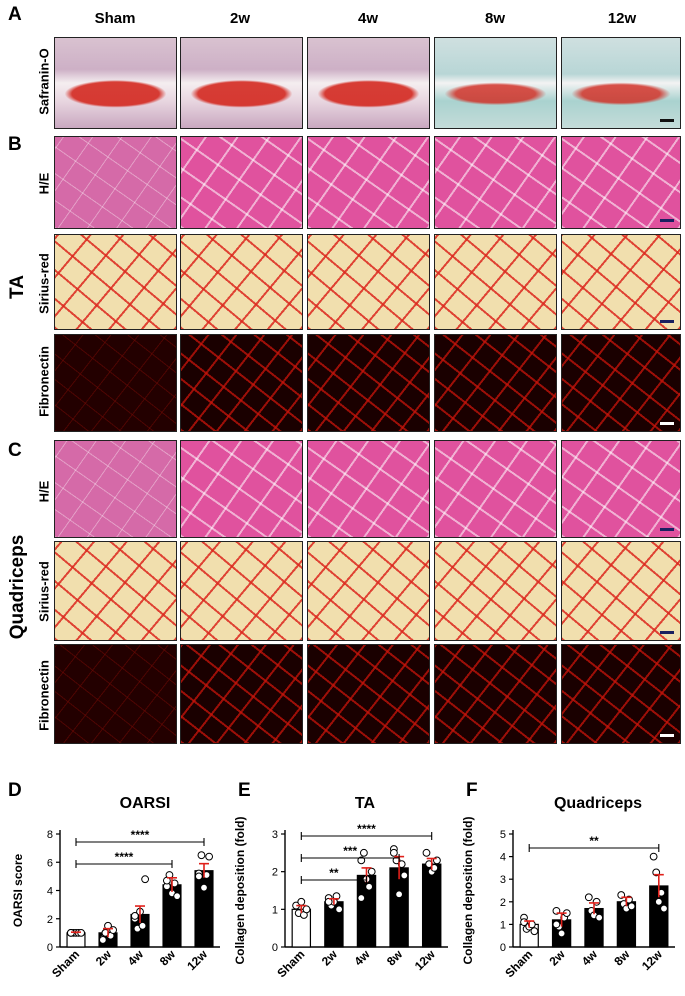 The width and height of the screenshot is (685, 996). What do you see at coordinates (115, 83) in the screenshot?
I see `micrograph-safranin-sham` at bounding box center [115, 83].